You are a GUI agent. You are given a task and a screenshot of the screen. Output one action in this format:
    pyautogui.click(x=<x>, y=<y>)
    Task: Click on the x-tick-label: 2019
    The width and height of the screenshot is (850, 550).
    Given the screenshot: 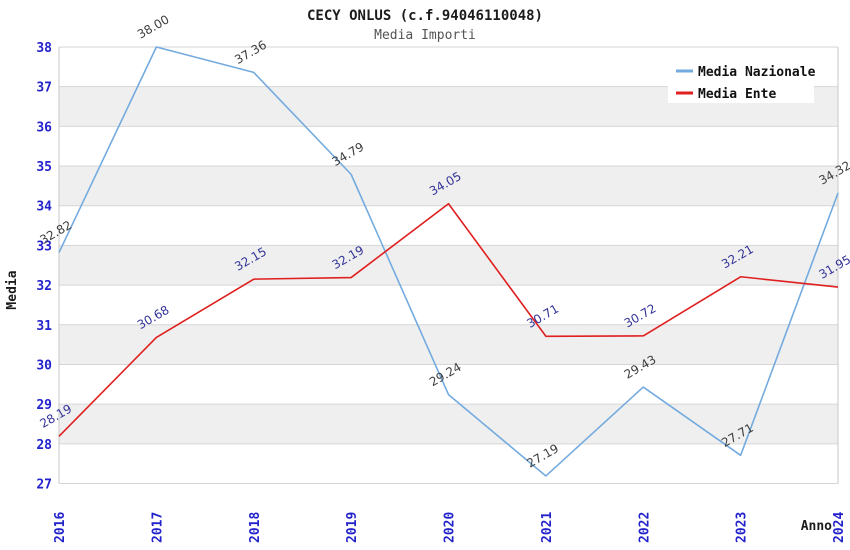 What is the action you would take?
    pyautogui.click(x=352, y=527)
    